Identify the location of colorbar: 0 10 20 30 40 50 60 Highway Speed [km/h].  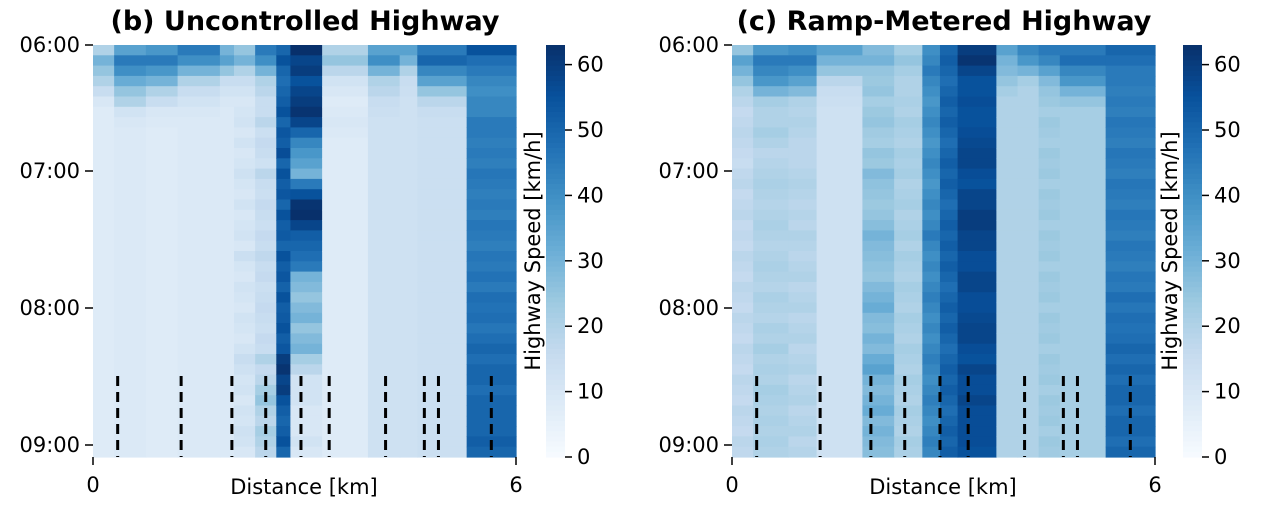
(1199, 257).